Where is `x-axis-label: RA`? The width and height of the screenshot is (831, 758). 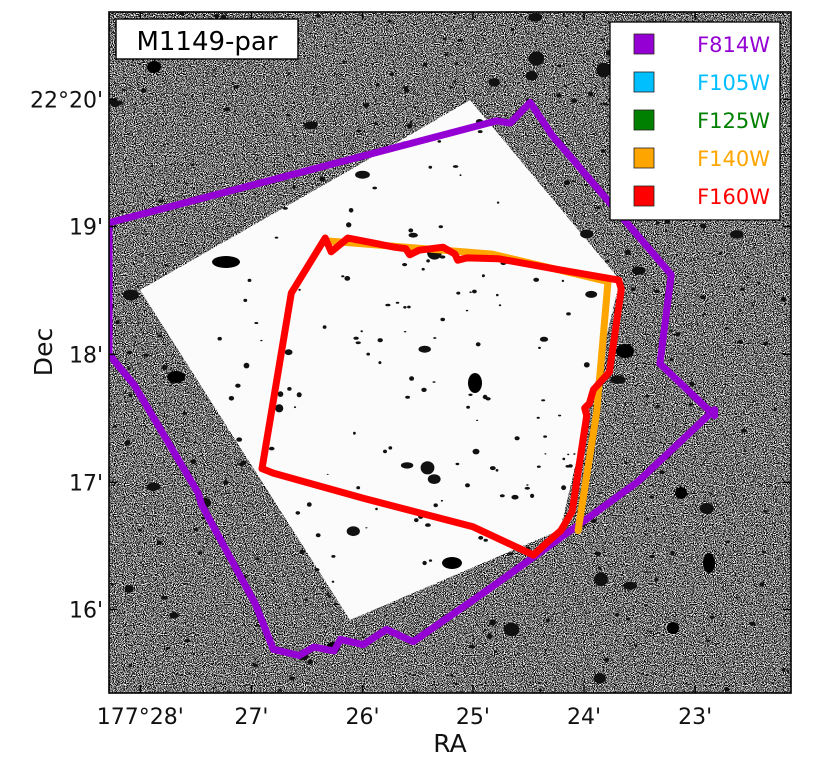 x-axis-label: RA is located at coordinates (449, 743).